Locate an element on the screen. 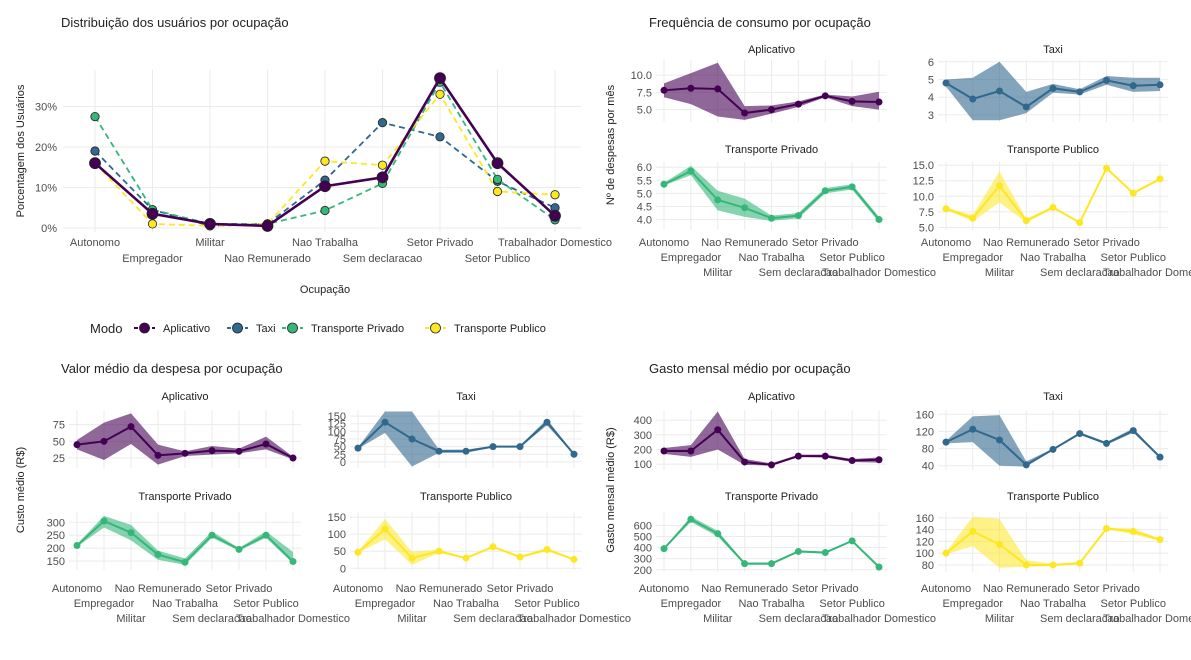  y-tick-label: 10% is located at coordinates (46, 188).